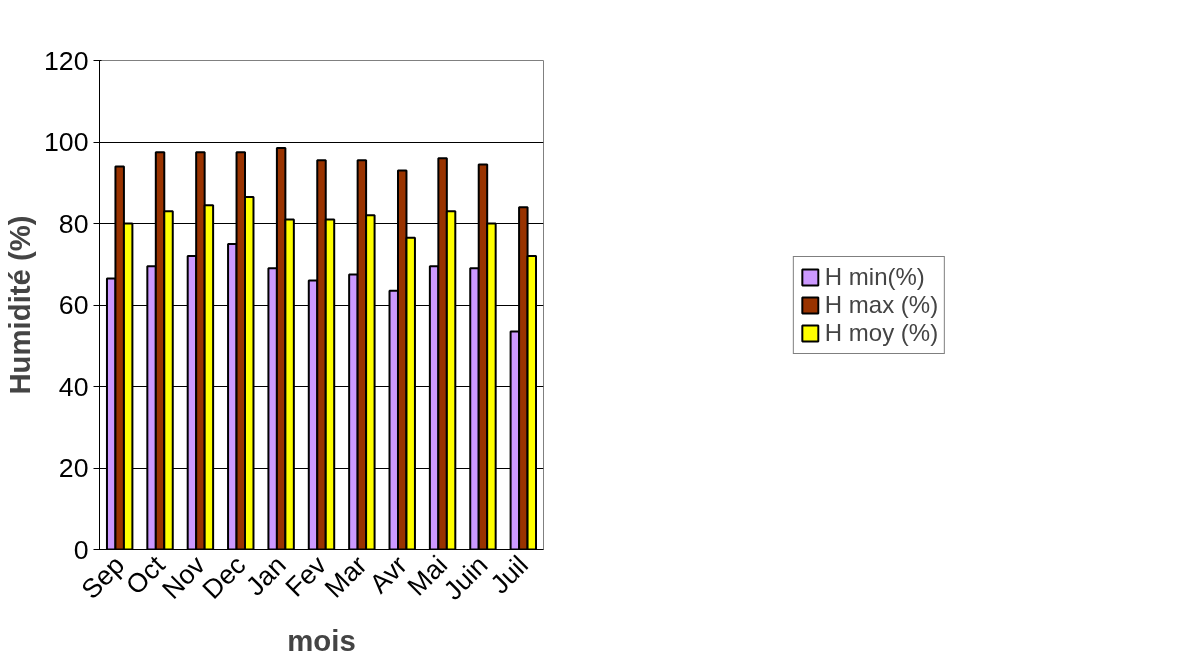  I want to click on x-axis-title: mois, so click(321, 641).